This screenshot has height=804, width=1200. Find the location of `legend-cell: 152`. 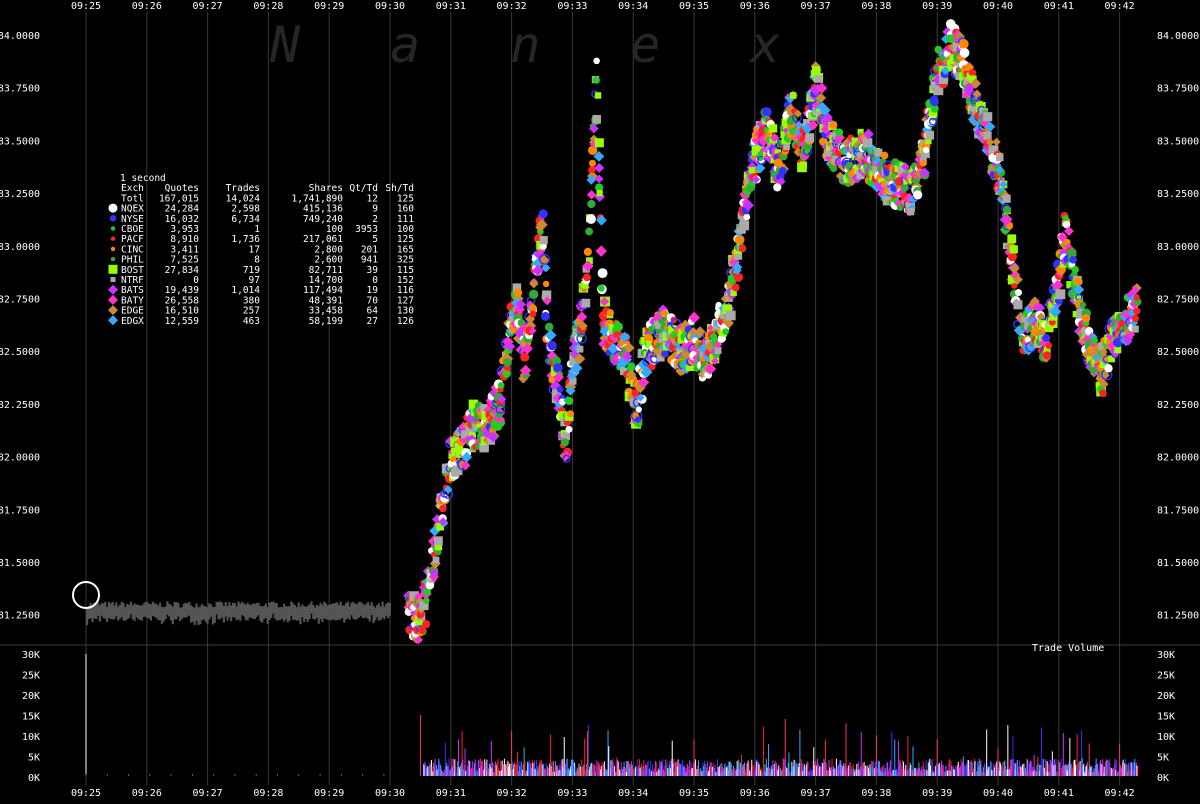

legend-cell: 152 is located at coordinates (405, 280).